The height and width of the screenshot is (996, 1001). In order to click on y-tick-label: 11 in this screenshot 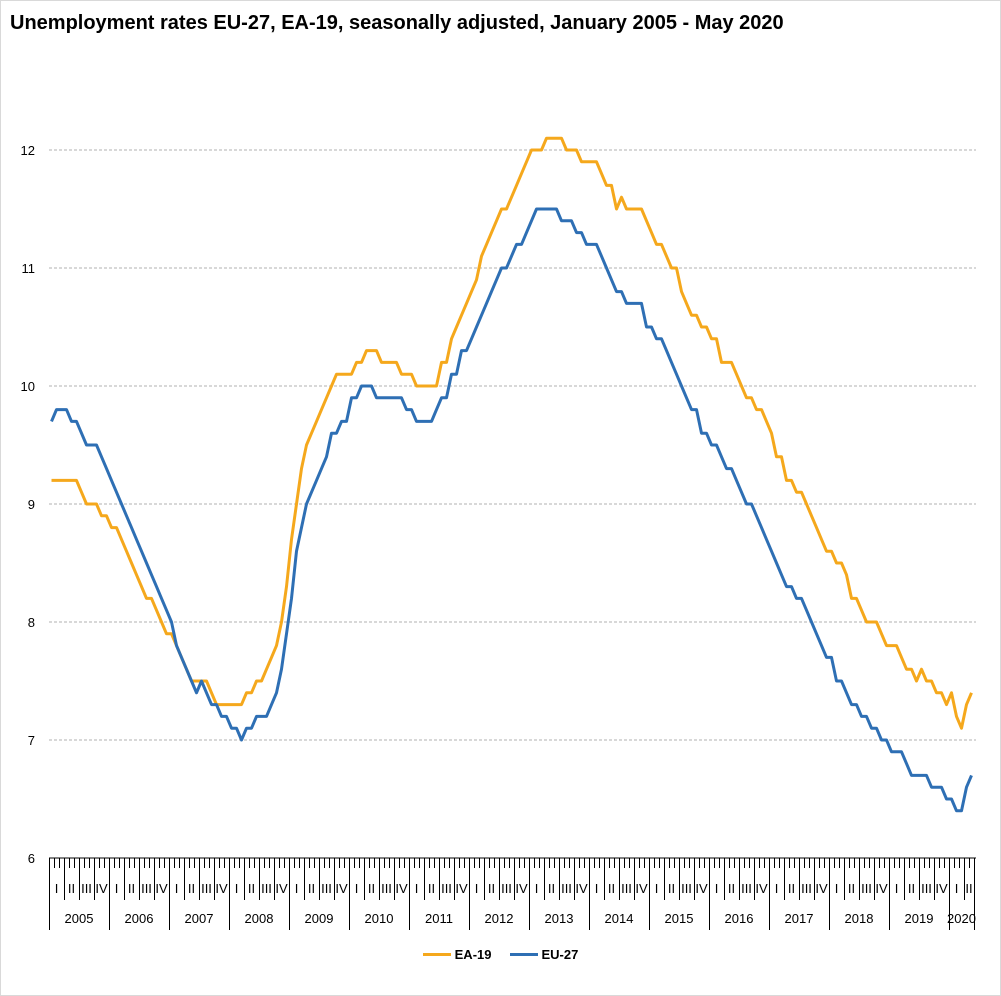, I will do `click(29, 268)`.